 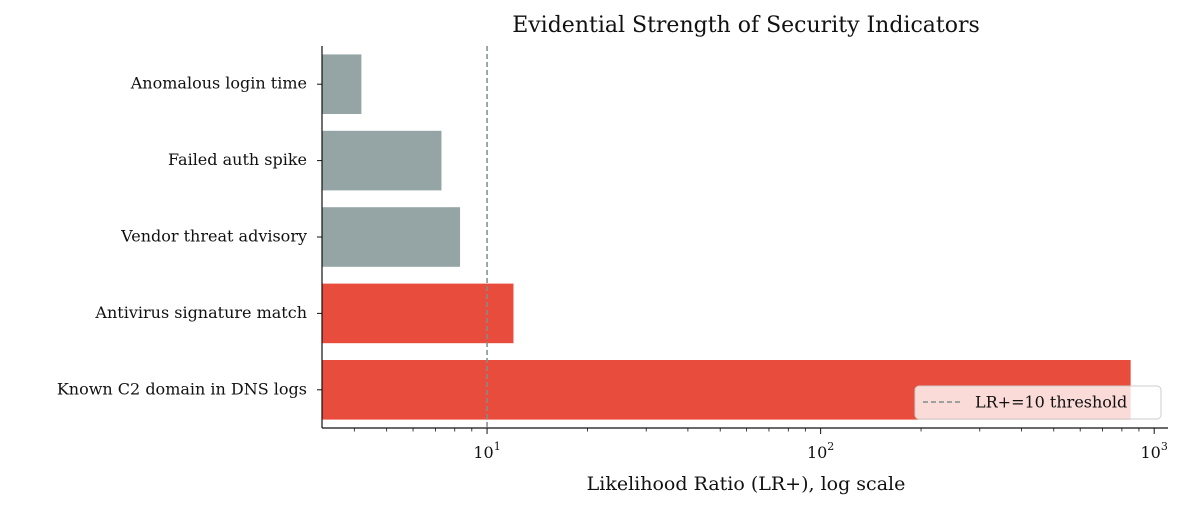 What do you see at coordinates (1154, 451) in the screenshot?
I see `x-tick-label-2: 10³` at bounding box center [1154, 451].